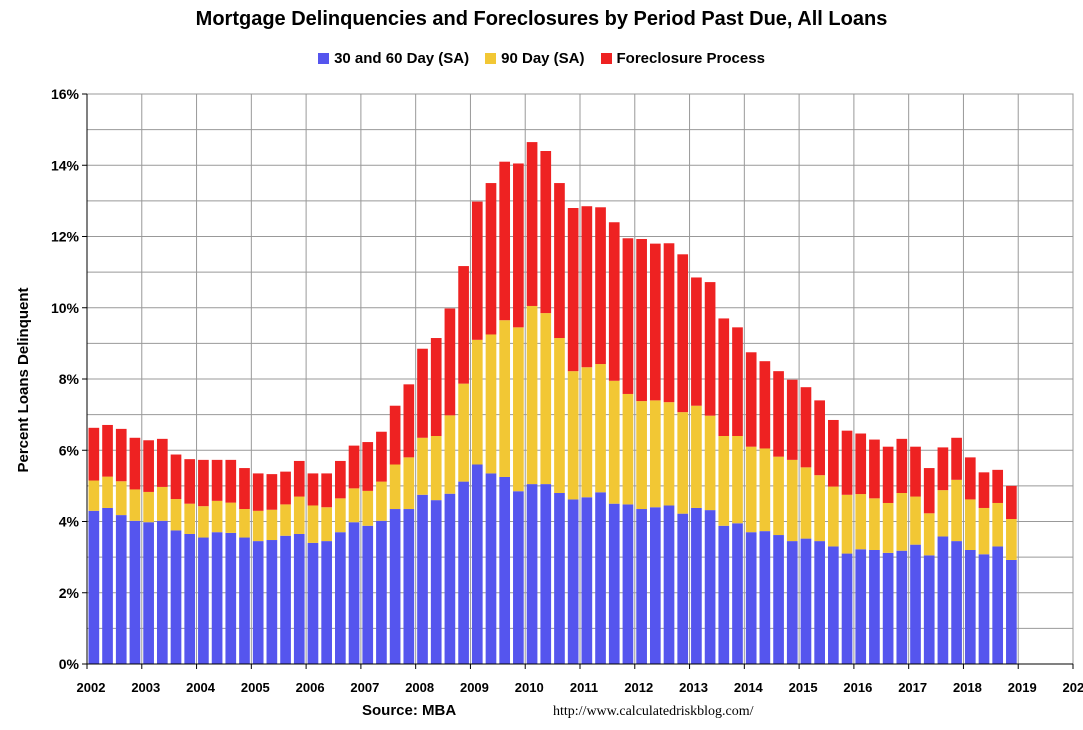 Image resolution: width=1083 pixels, height=730 pixels. What do you see at coordinates (967, 687) in the screenshot?
I see `x-tick-label: 2018` at bounding box center [967, 687].